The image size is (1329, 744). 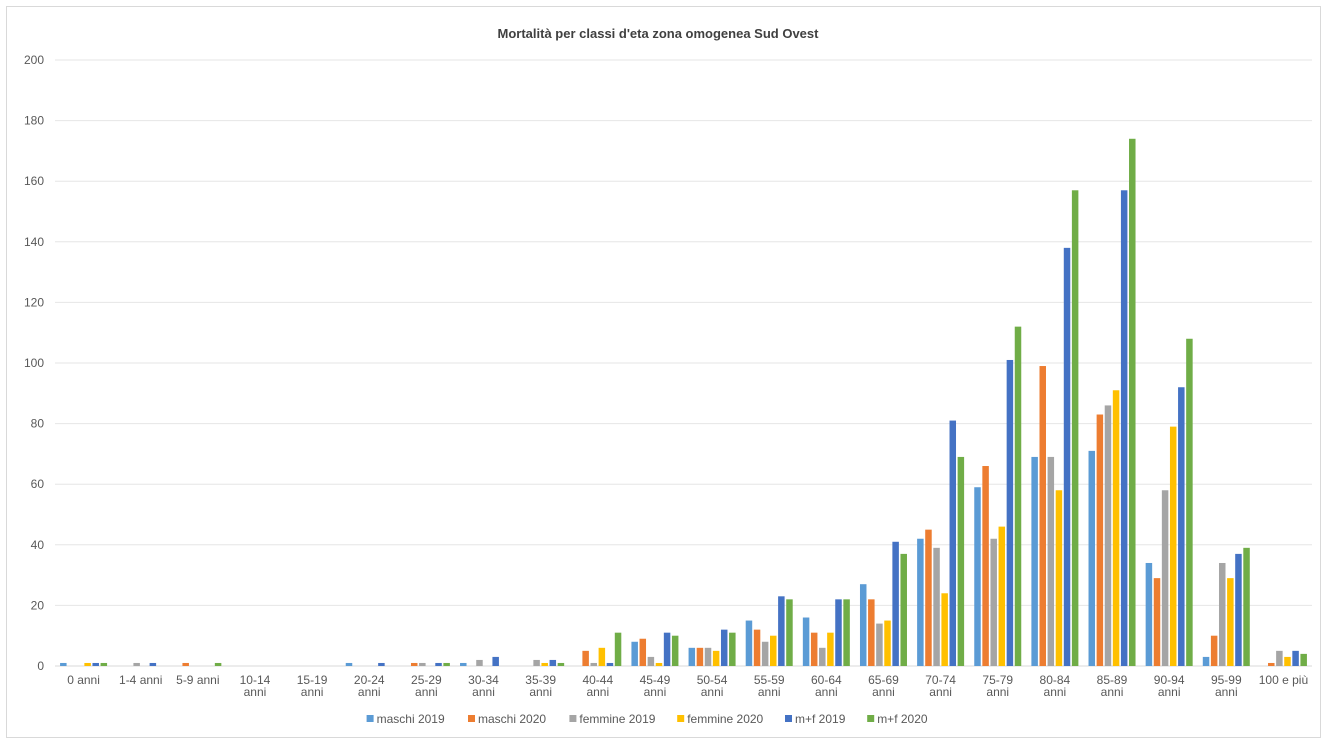 I want to click on legend-label: femmine 2020, so click(x=725, y=719).